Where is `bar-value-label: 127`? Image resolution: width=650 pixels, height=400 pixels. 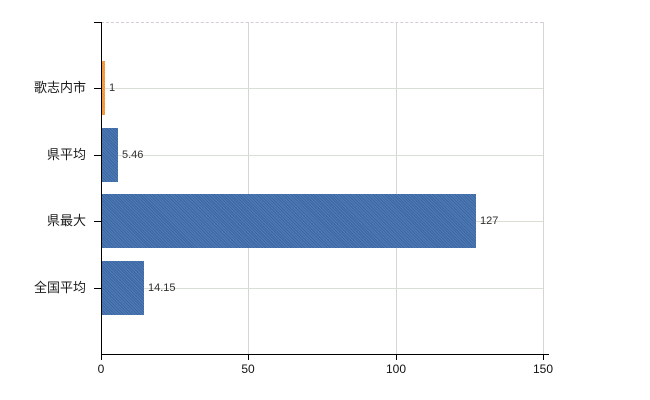
bar-value-label: 127 is located at coordinates (489, 221).